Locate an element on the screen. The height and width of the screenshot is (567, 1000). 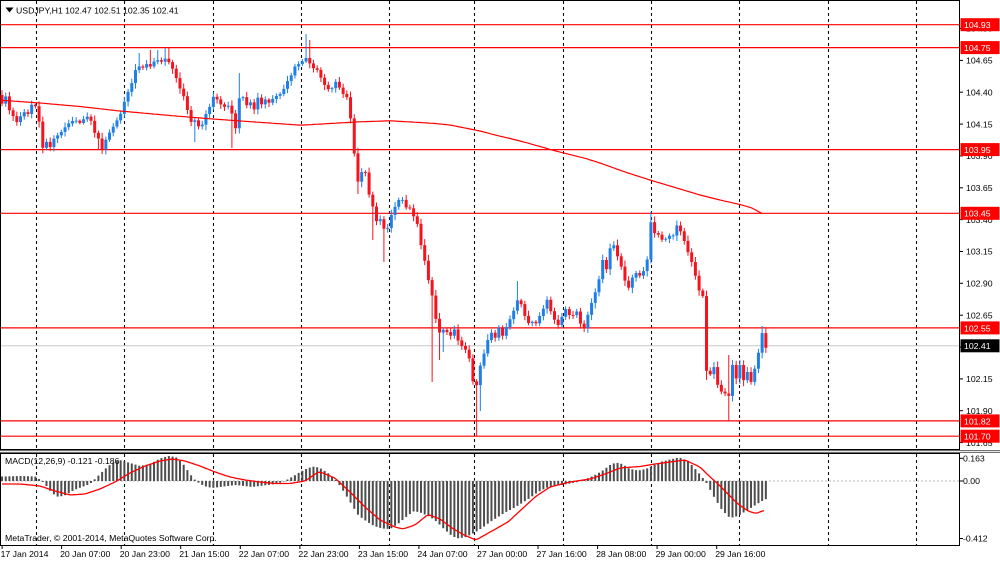
svg-text: 20 Jan 23:00 is located at coordinates (145, 554).